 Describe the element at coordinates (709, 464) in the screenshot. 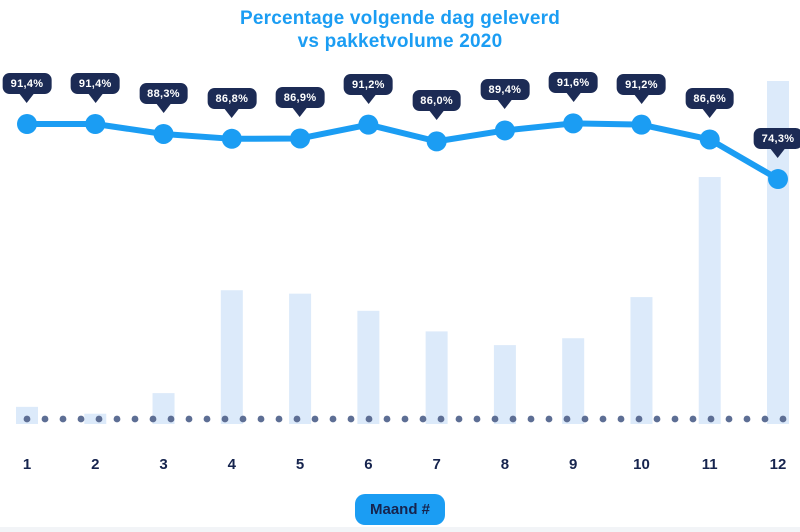

I see `x-axis-label-11: 11` at that location.